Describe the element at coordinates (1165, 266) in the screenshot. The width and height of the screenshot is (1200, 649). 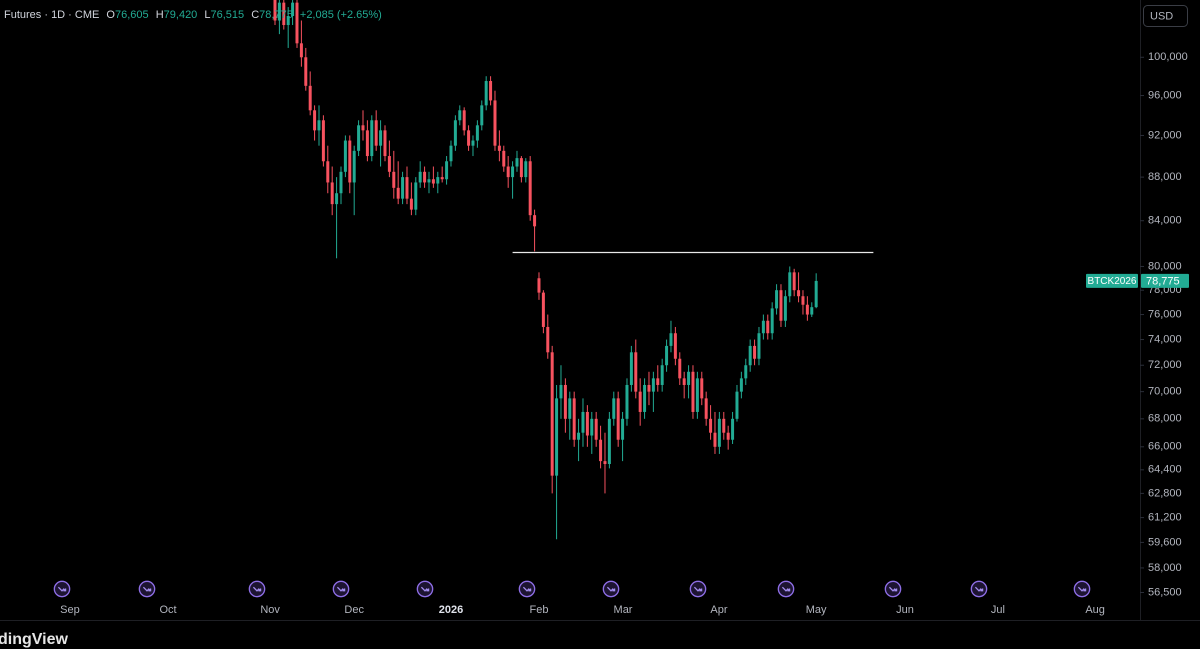
I see `y-tick-label: 80,000` at that location.